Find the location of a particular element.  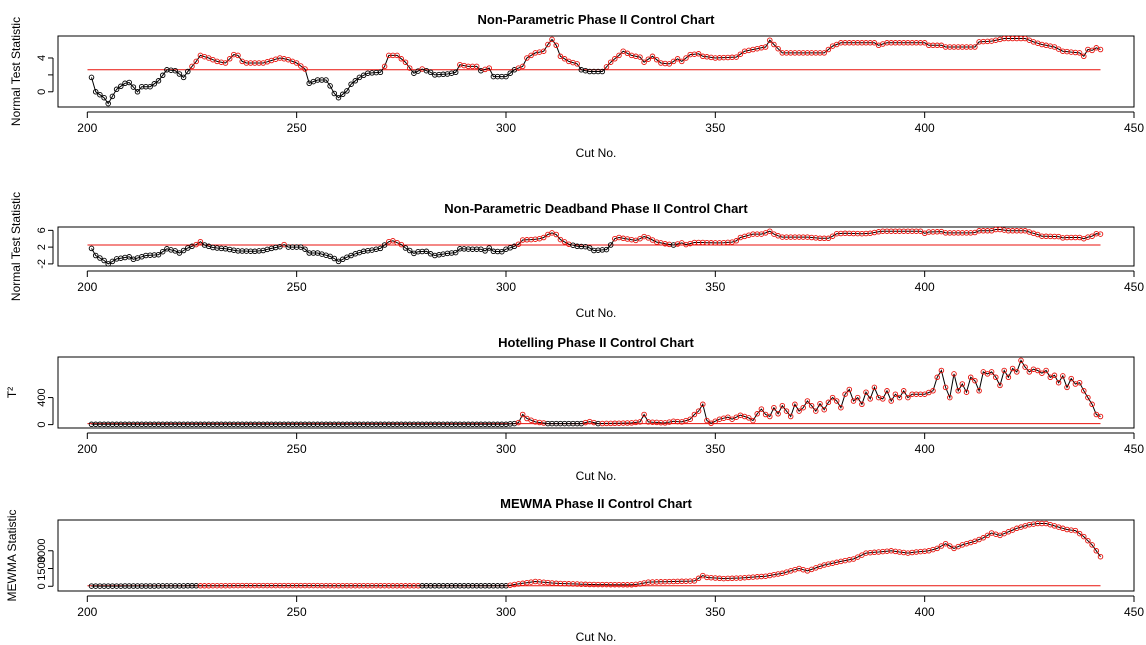

y-tick-label: 0 is located at coordinates (42, 92).